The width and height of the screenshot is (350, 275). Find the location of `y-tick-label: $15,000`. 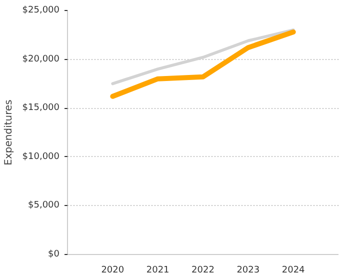

y-tick-label: $15,000 is located at coordinates (41, 108).